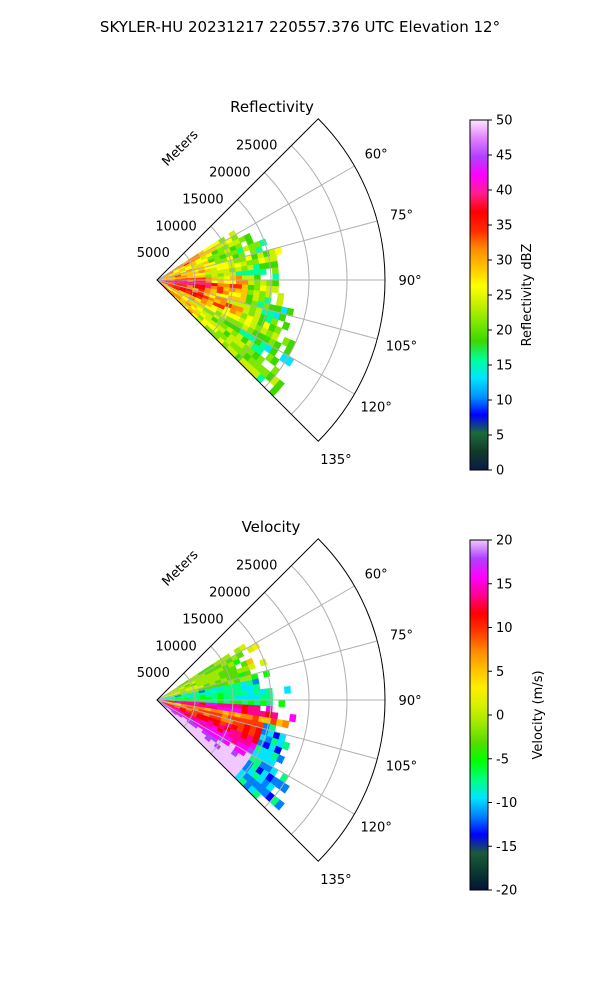 Image resolution: width=600 pixels, height=1004 pixels. I want to click on colorbar-tick-label: 40, so click(504, 191).